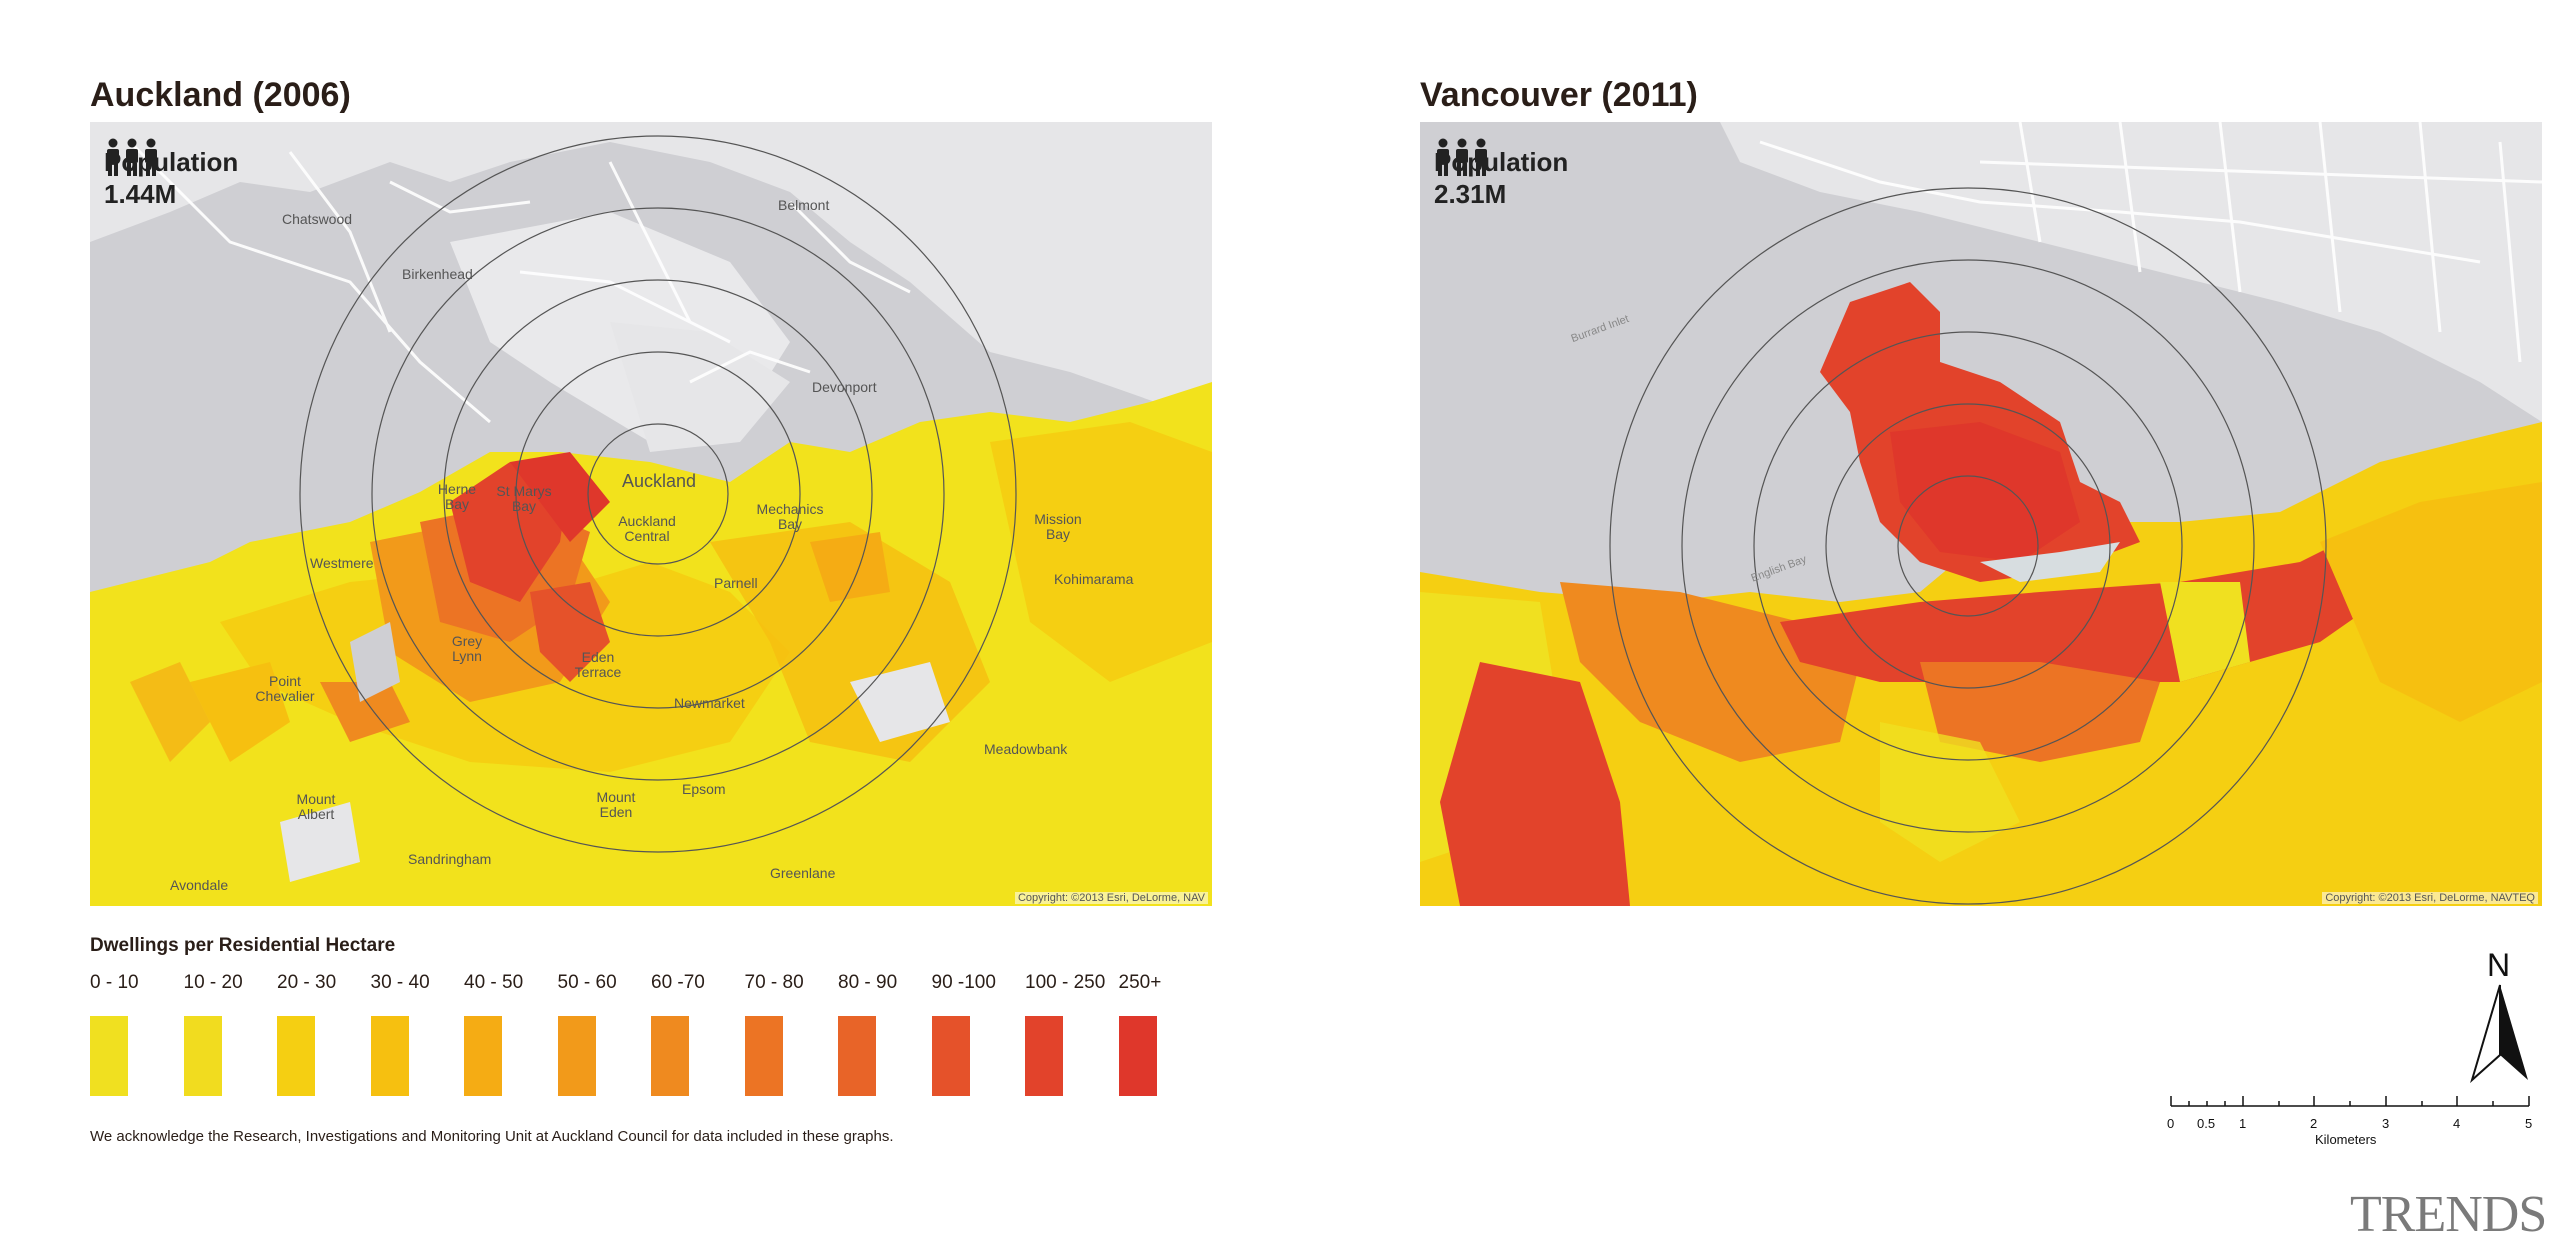 The image size is (2560, 1248). I want to click on legend-item: 90 -100, so click(971, 1034).